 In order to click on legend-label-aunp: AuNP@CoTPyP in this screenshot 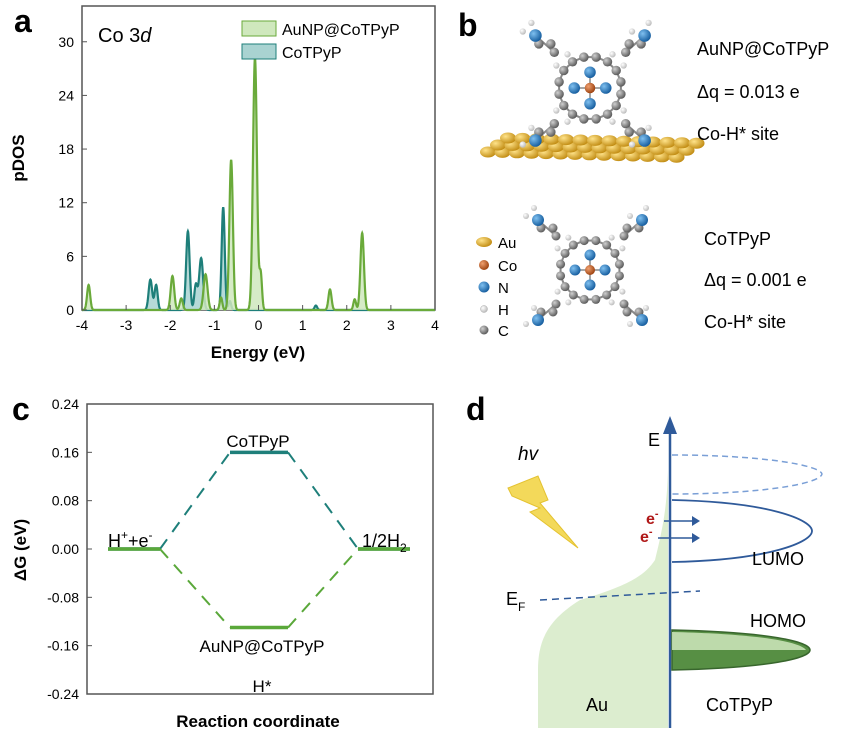, I will do `click(341, 30)`.